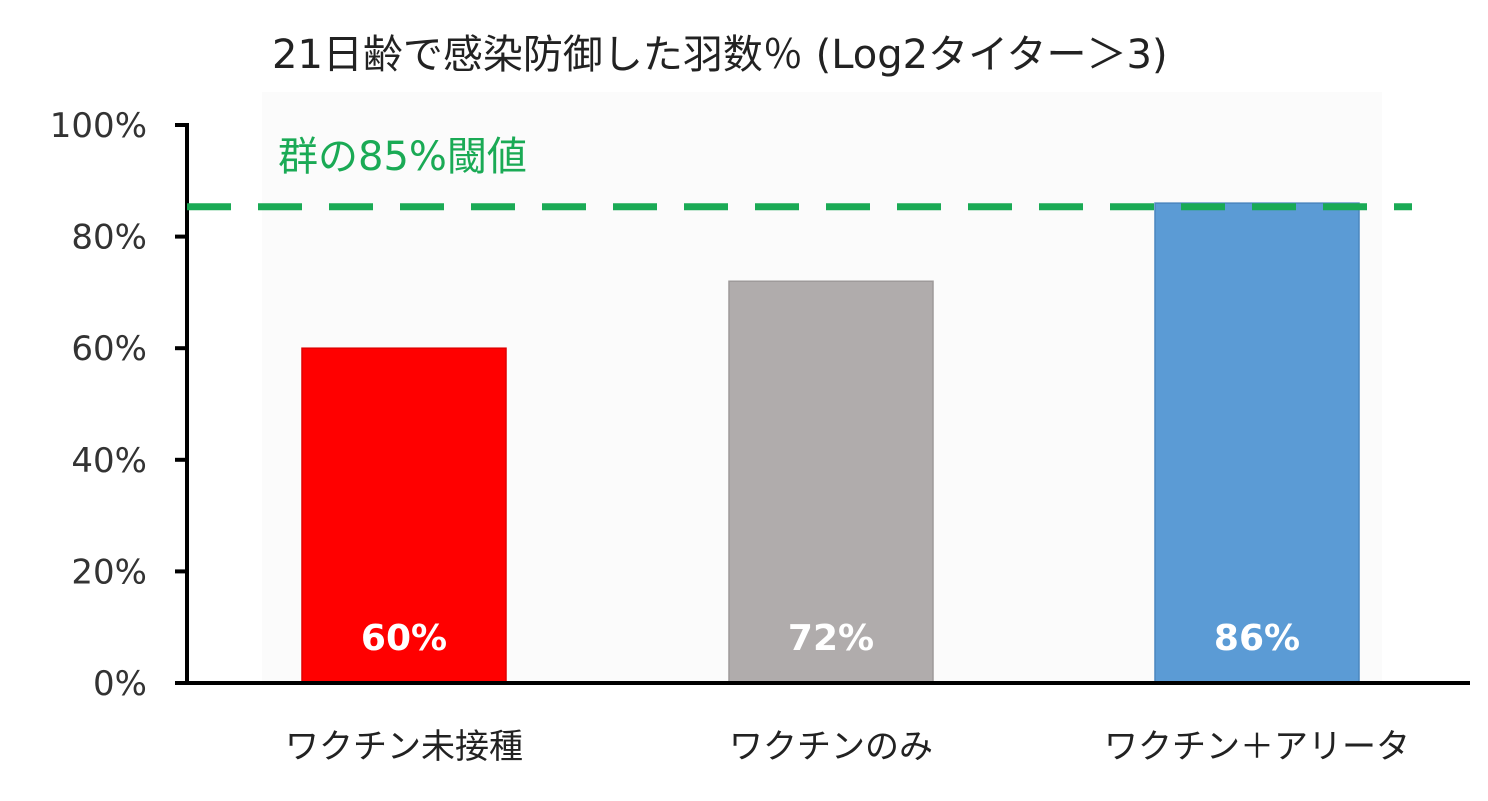 This screenshot has height=801, width=1488. Describe the element at coordinates (831, 747) in the screenshot. I see `x-category-label: ワクチンのみ` at that location.